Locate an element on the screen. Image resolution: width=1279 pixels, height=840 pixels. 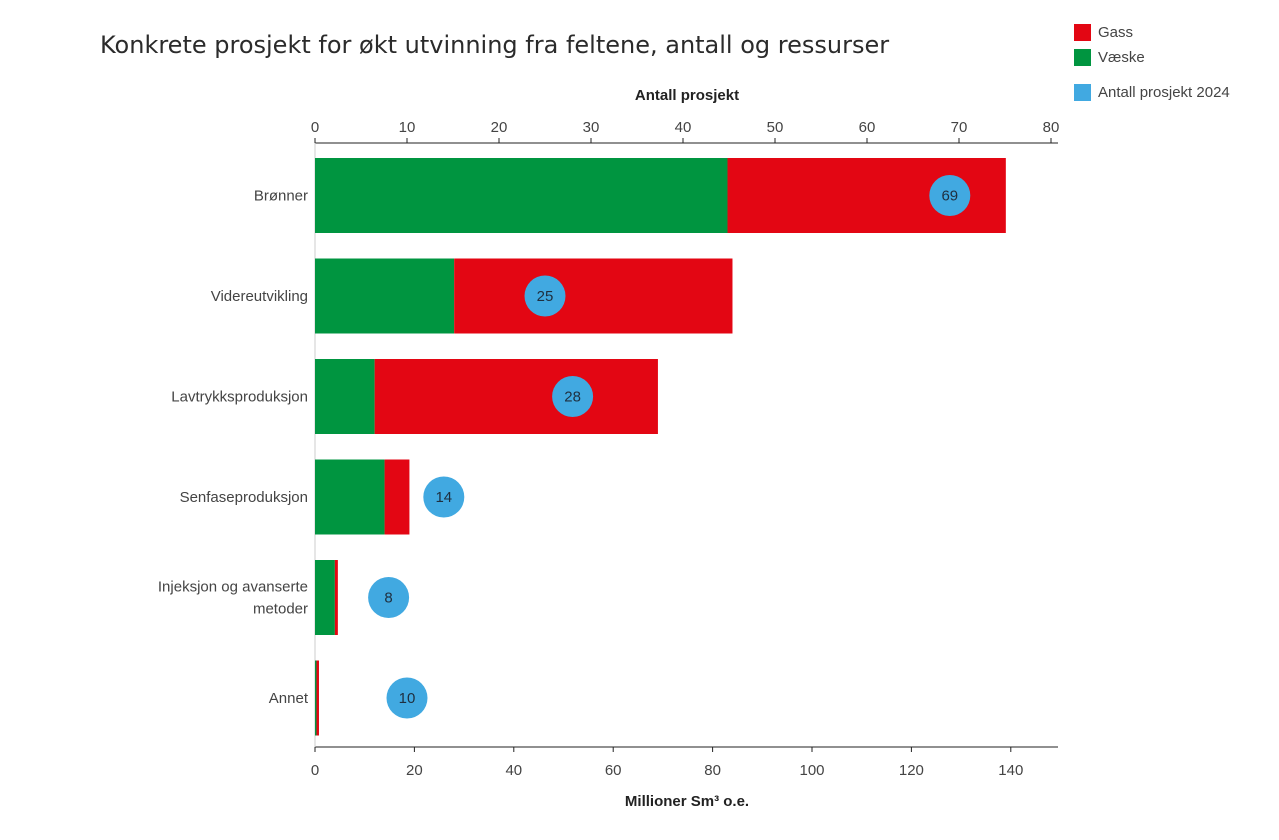
top-tick-label: 10 is located at coordinates (407, 127).